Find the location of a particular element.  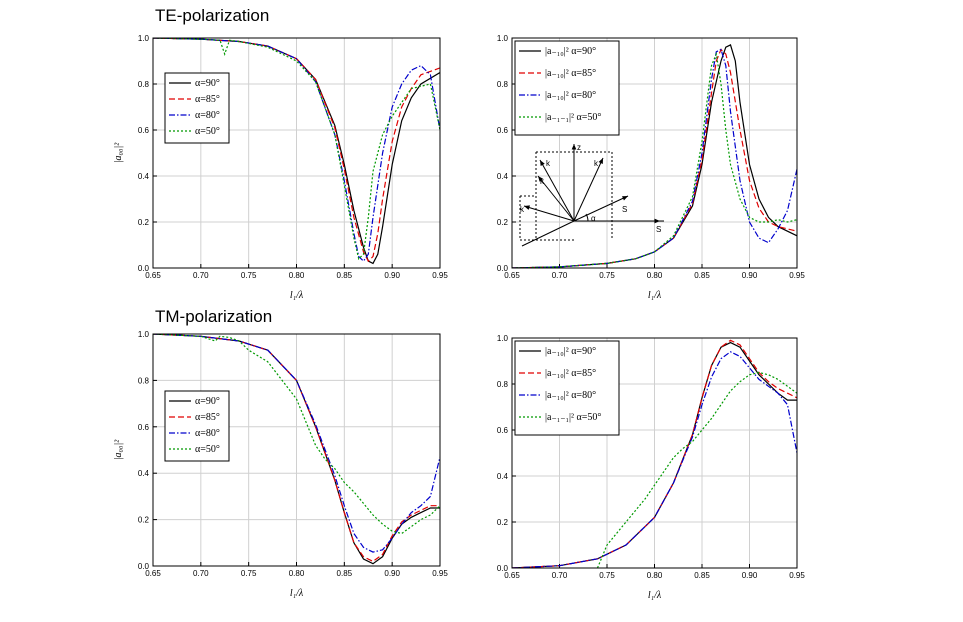

inset-z-arrow-head is located at coordinates (574, 147).